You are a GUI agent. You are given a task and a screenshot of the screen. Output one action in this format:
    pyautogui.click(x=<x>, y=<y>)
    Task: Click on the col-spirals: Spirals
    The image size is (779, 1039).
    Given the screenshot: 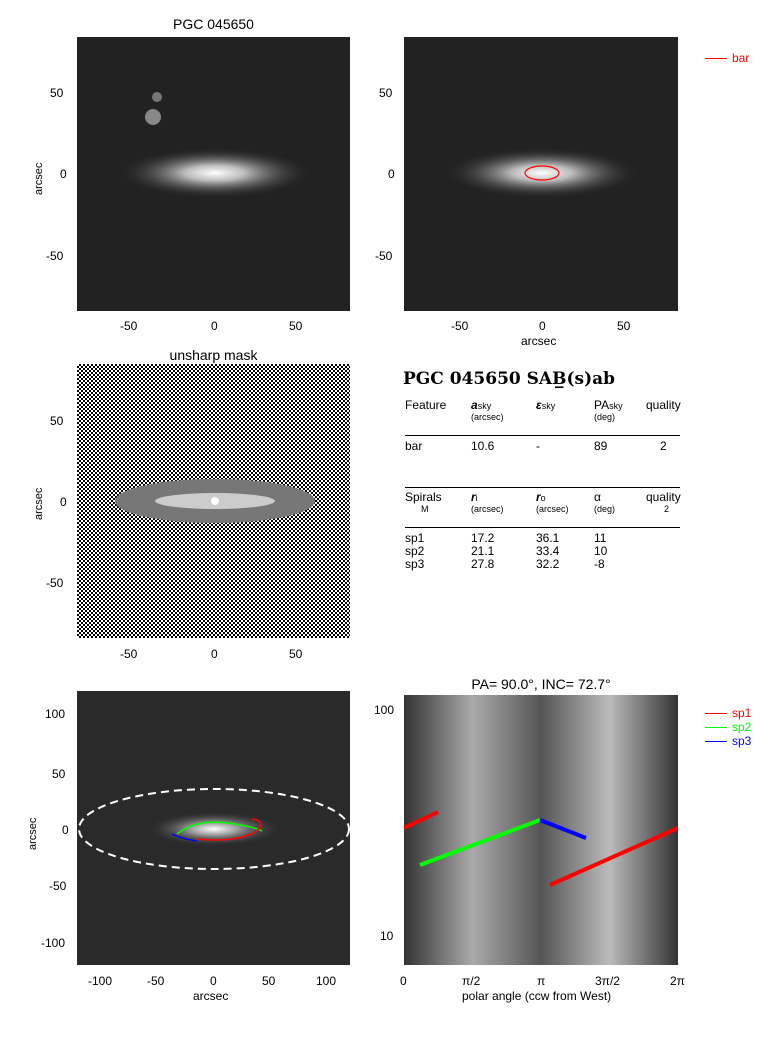 What is the action you would take?
    pyautogui.click(x=423, y=497)
    